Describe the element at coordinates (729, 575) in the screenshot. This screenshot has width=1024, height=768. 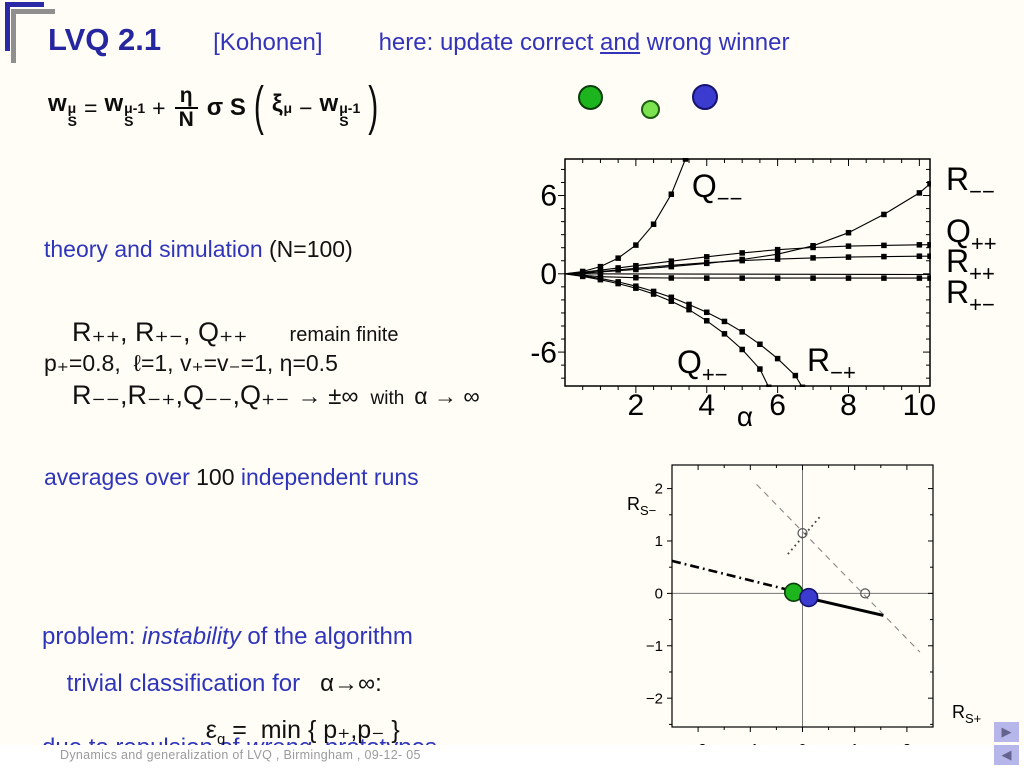
I see `series-dashdot-trajectory` at that location.